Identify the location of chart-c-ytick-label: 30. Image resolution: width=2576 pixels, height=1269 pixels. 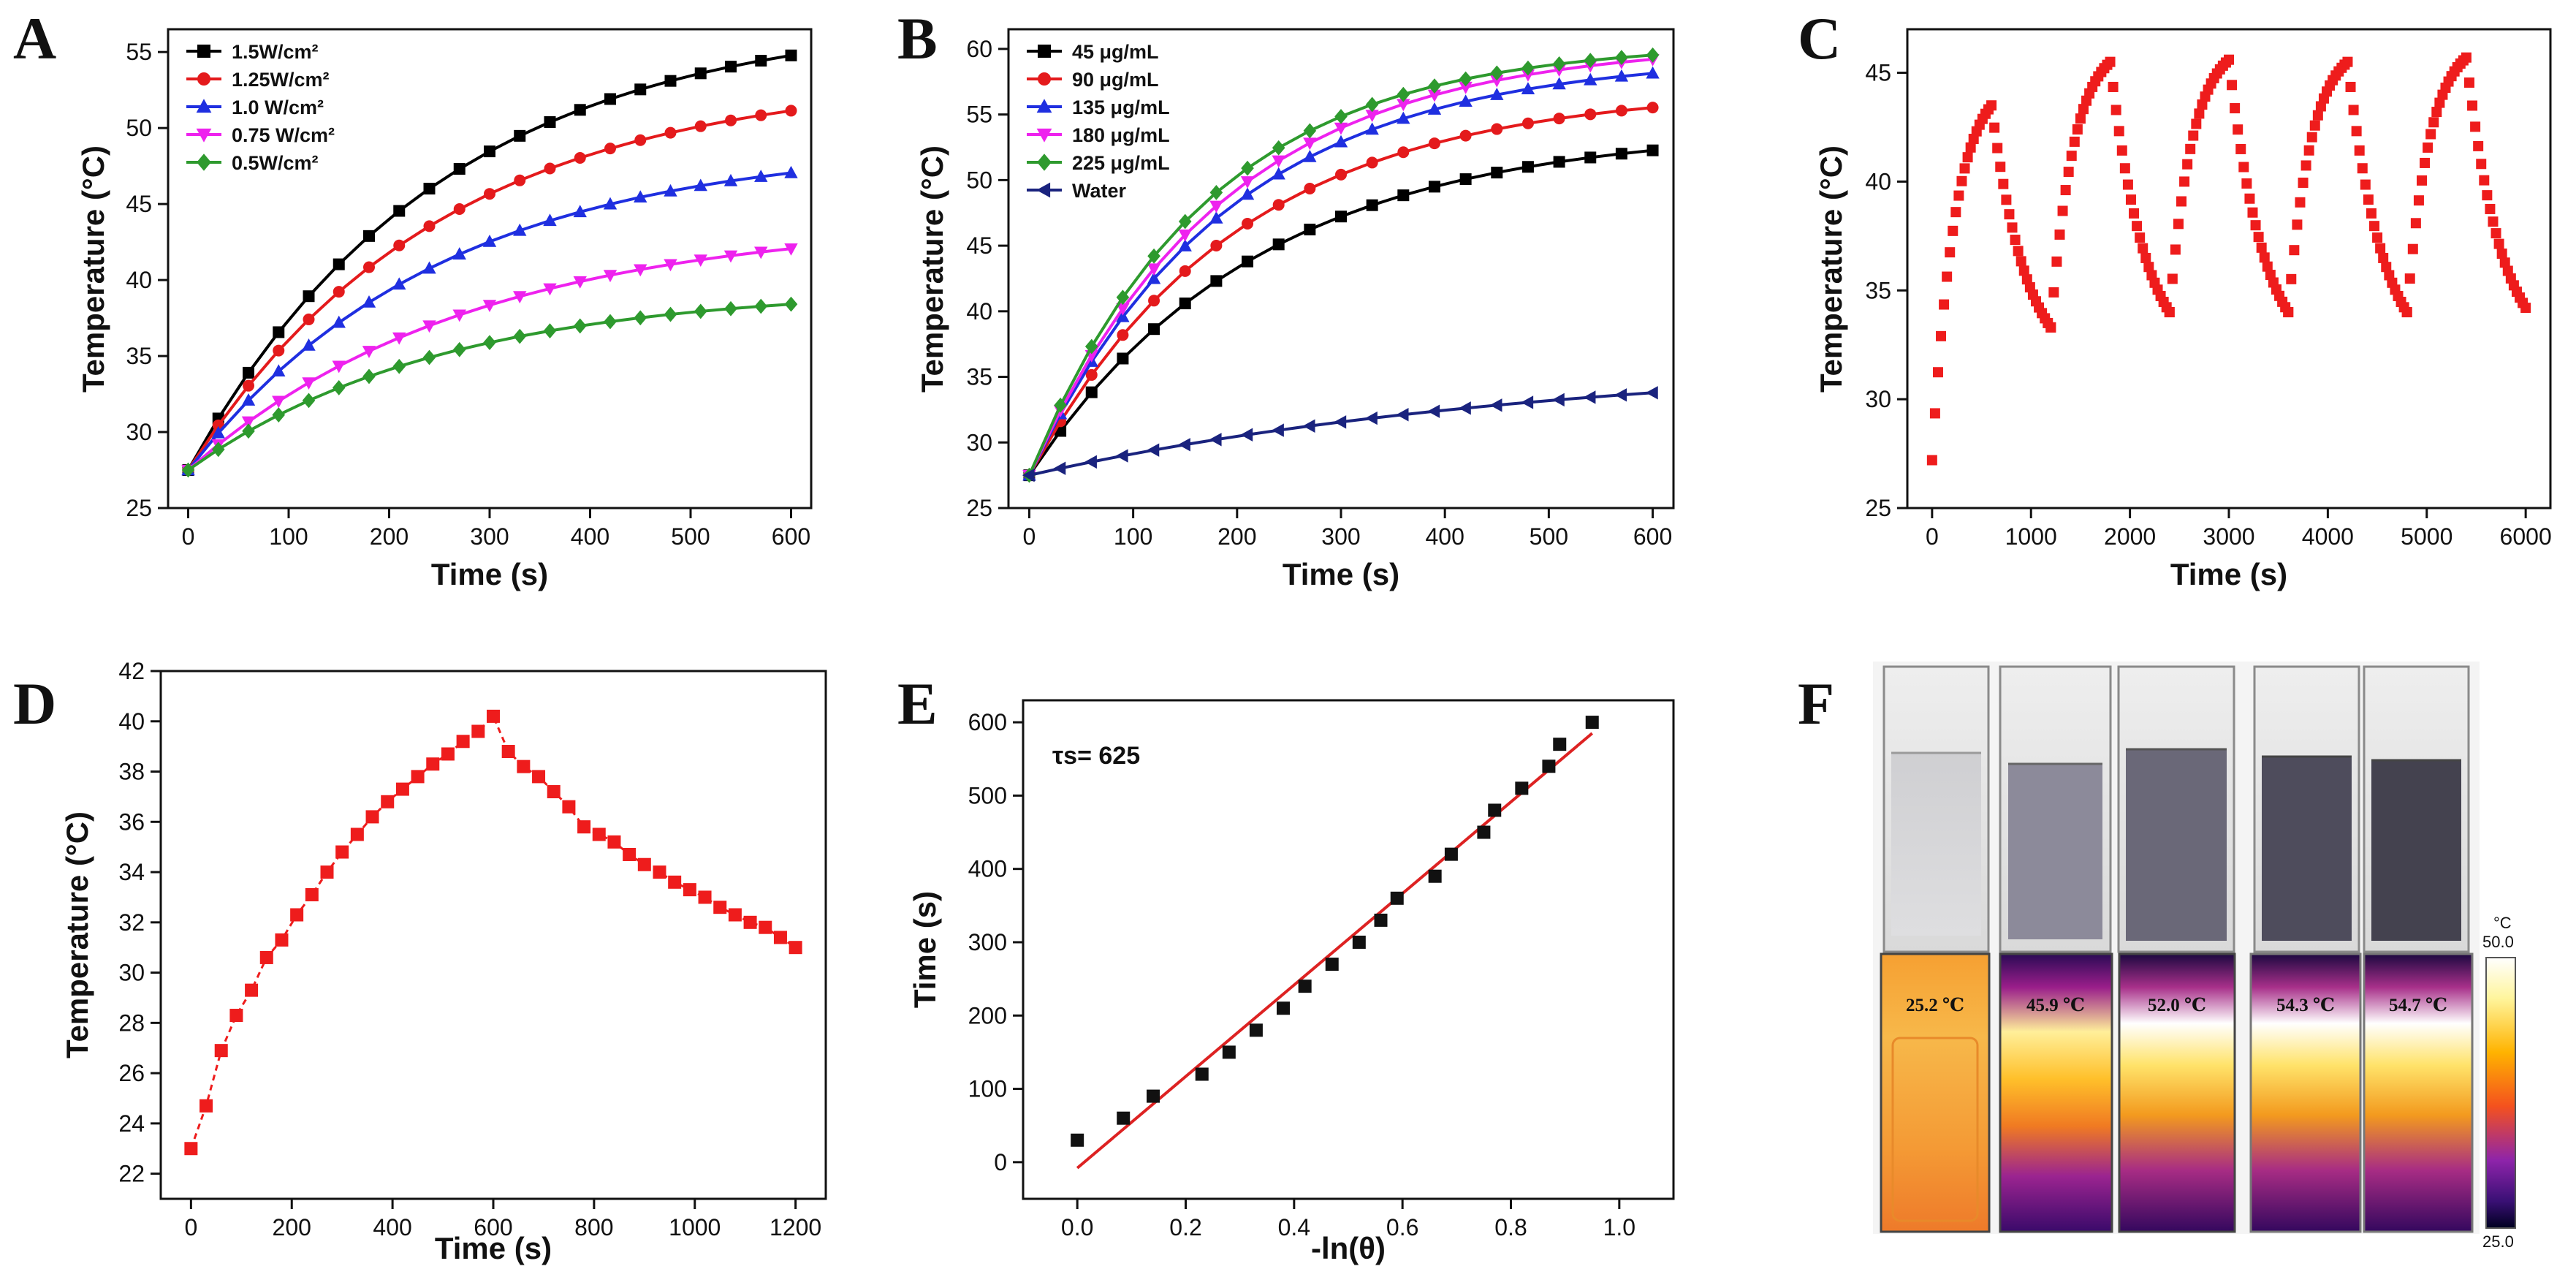
(1878, 399).